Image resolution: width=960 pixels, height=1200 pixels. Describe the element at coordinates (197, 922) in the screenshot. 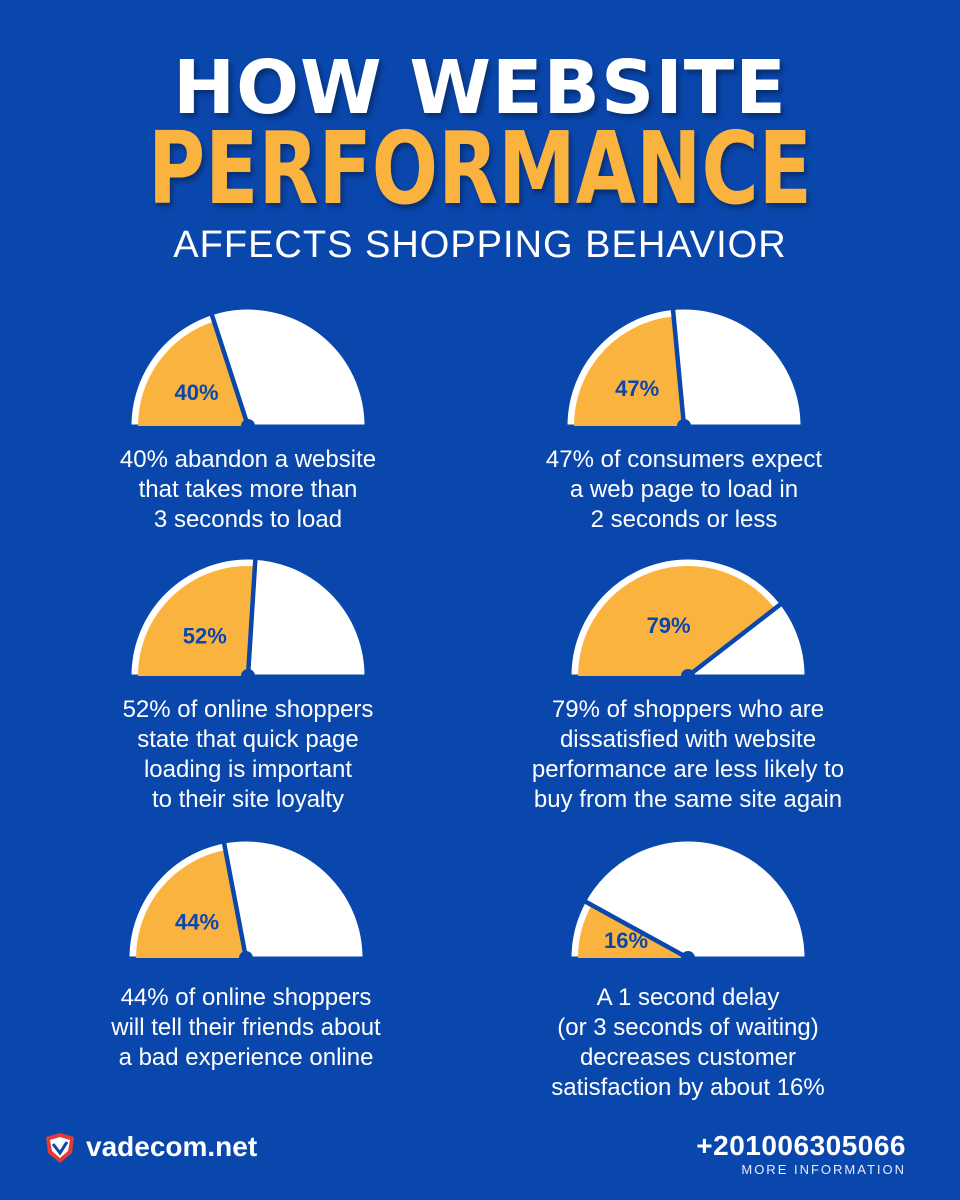

I see `gauge-value-label: 44%` at that location.